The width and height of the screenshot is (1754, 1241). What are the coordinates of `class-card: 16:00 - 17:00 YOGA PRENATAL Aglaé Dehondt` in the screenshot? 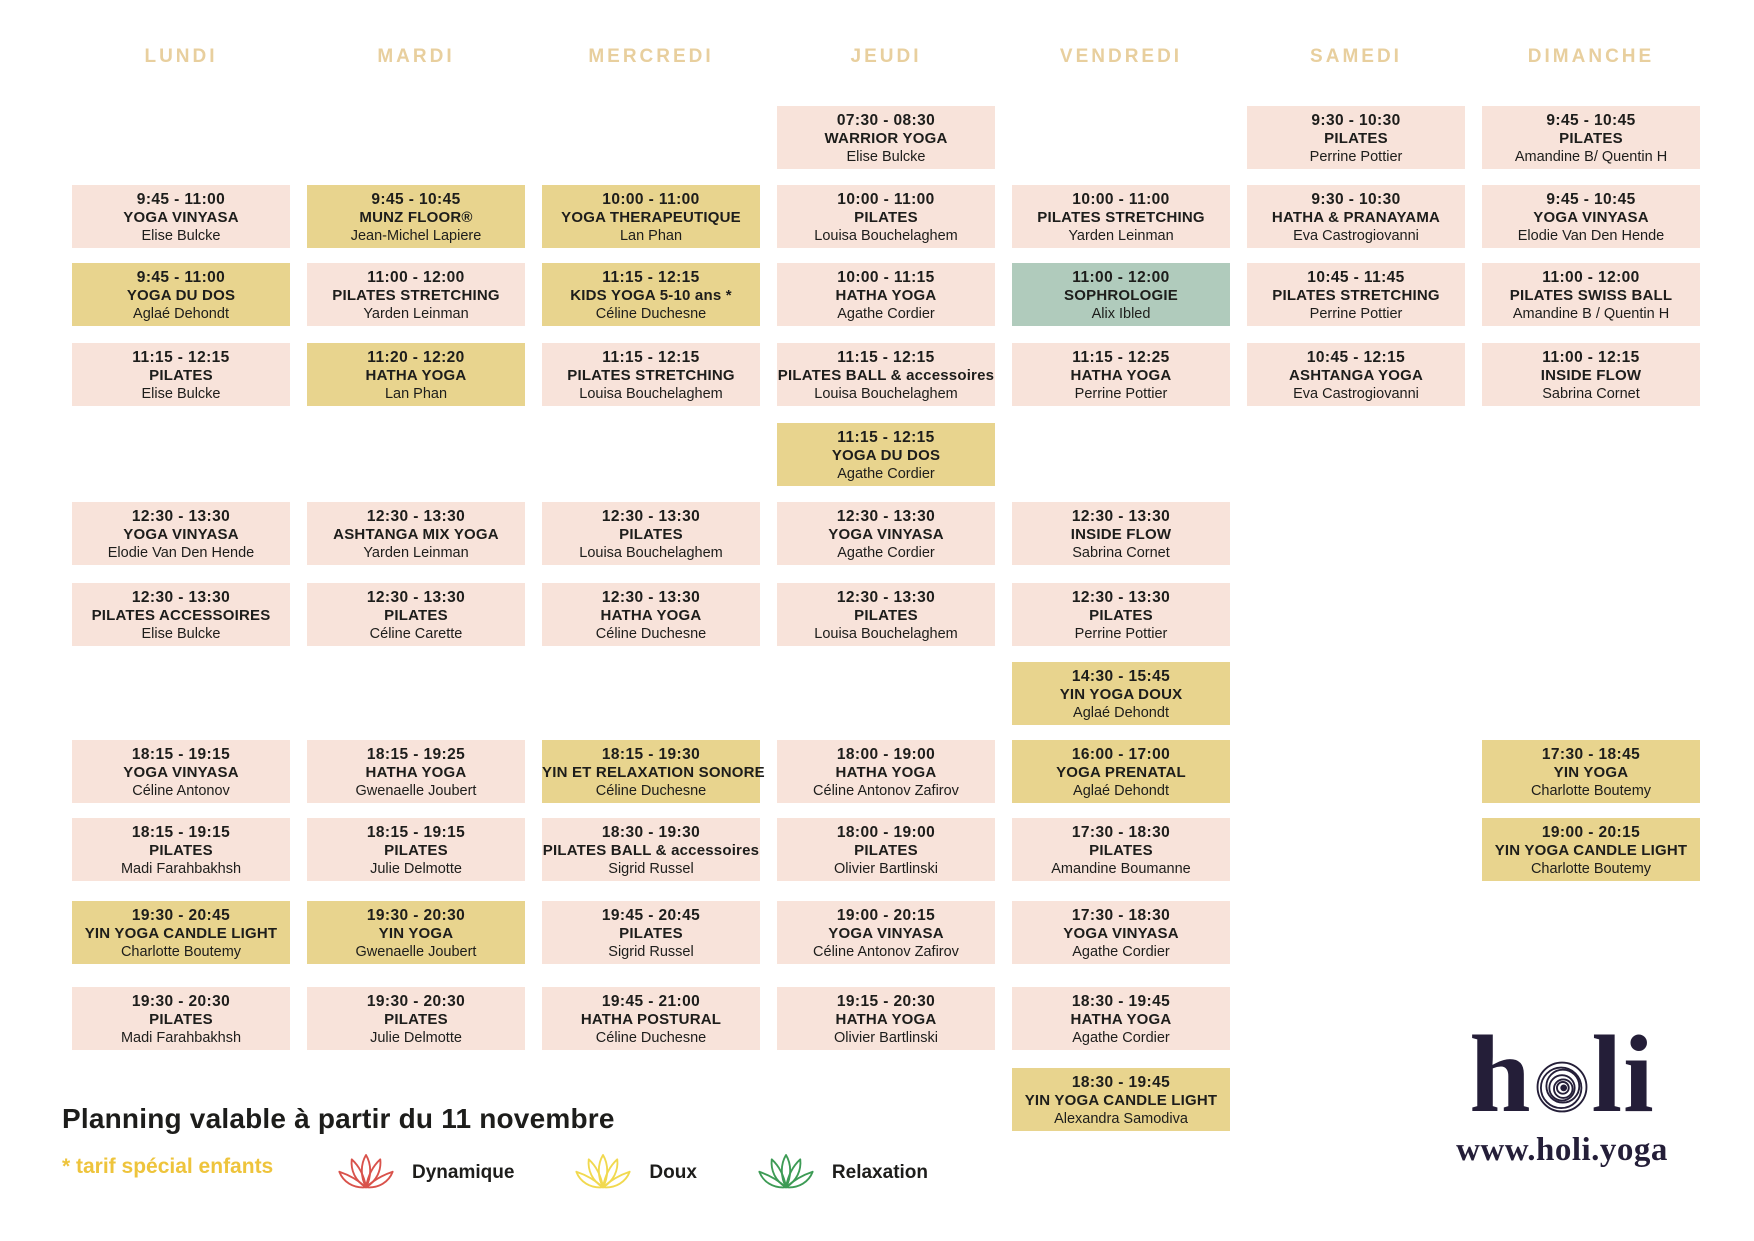 It's located at (1121, 771).